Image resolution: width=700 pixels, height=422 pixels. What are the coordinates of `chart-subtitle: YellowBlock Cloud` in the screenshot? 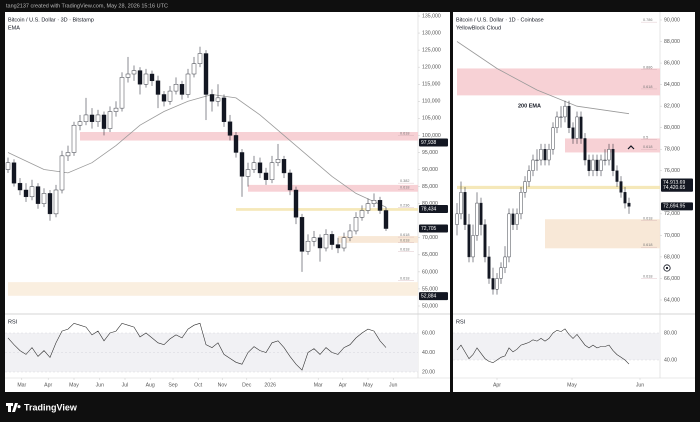 It's located at (478, 28).